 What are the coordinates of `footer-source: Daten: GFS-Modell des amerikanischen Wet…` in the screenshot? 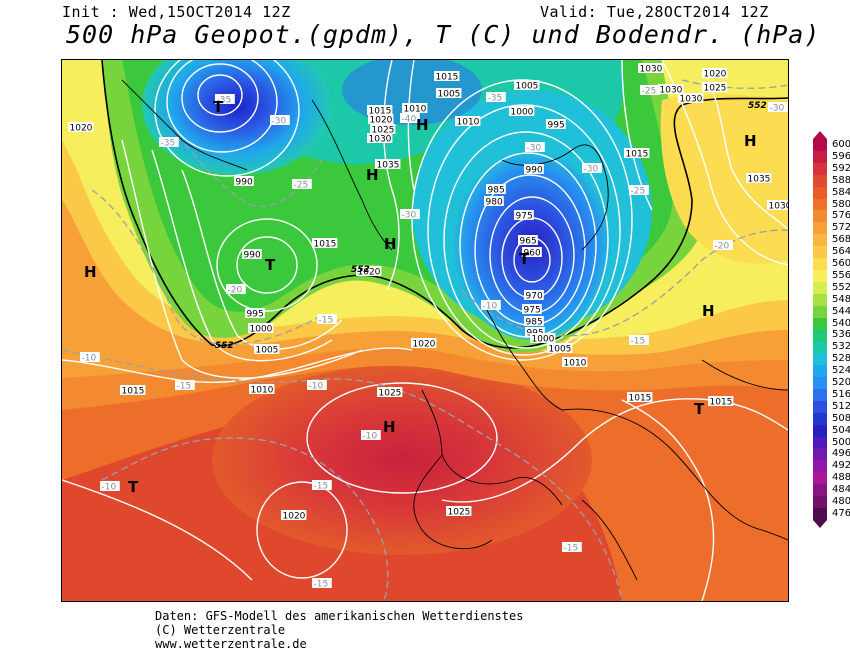 It's located at (339, 616).